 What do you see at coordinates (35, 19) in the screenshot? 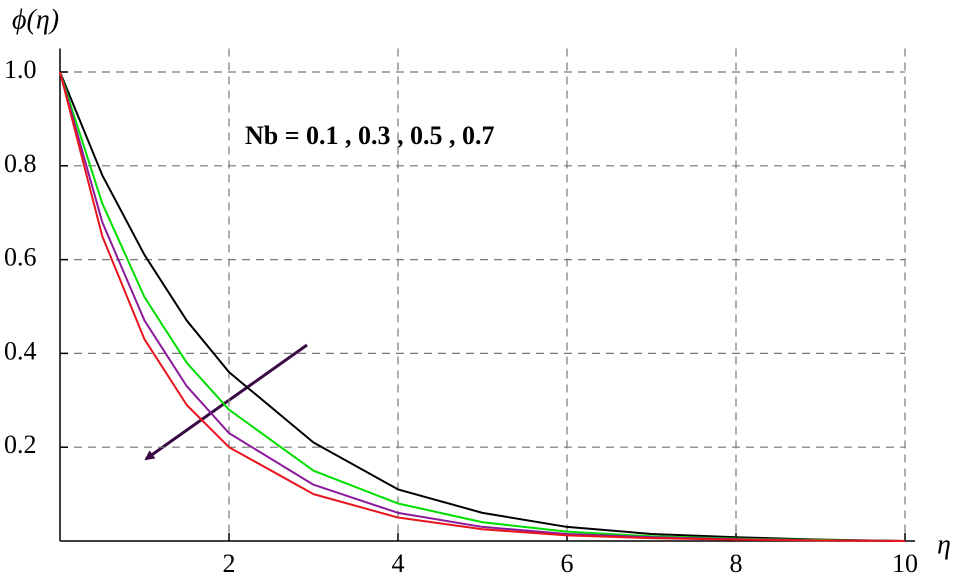
I see `y-axis-label: ϕ(η)` at bounding box center [35, 19].